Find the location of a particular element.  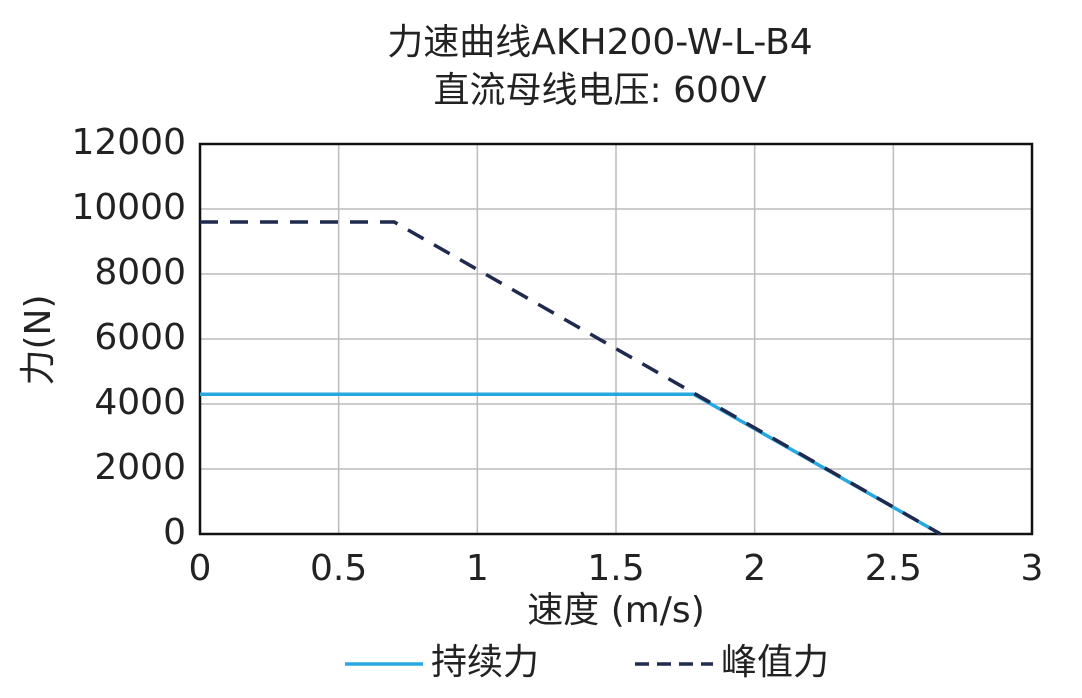

y-tick-label: 8000 is located at coordinates (140, 272).